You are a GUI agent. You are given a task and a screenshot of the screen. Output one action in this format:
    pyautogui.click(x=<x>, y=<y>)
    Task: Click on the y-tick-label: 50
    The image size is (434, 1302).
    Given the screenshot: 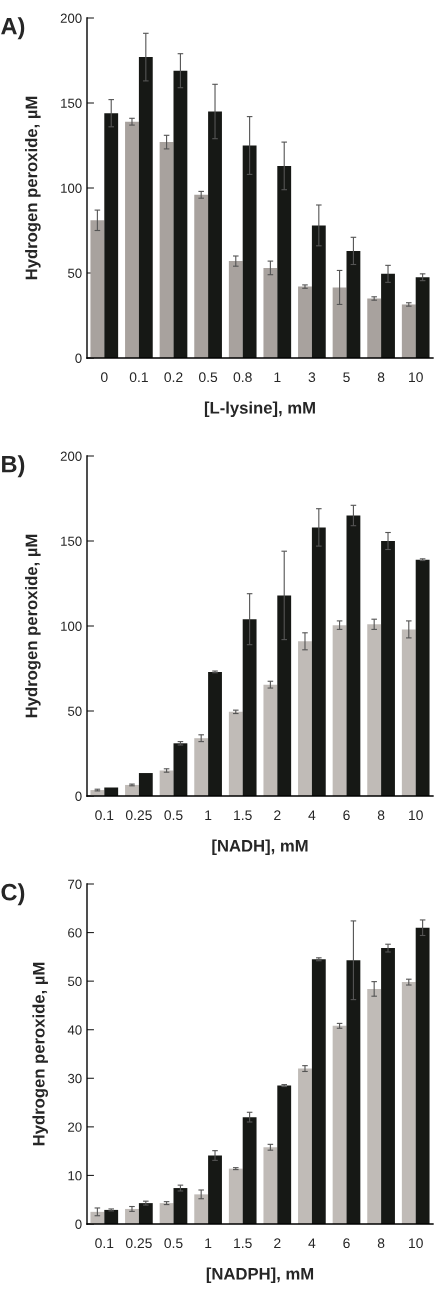 What is the action you would take?
    pyautogui.click(x=74, y=981)
    